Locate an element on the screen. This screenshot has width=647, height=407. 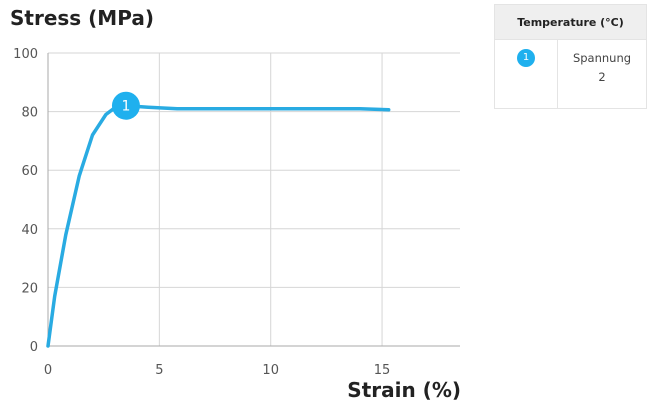
y-tick-label: 80 is located at coordinates (29, 113).